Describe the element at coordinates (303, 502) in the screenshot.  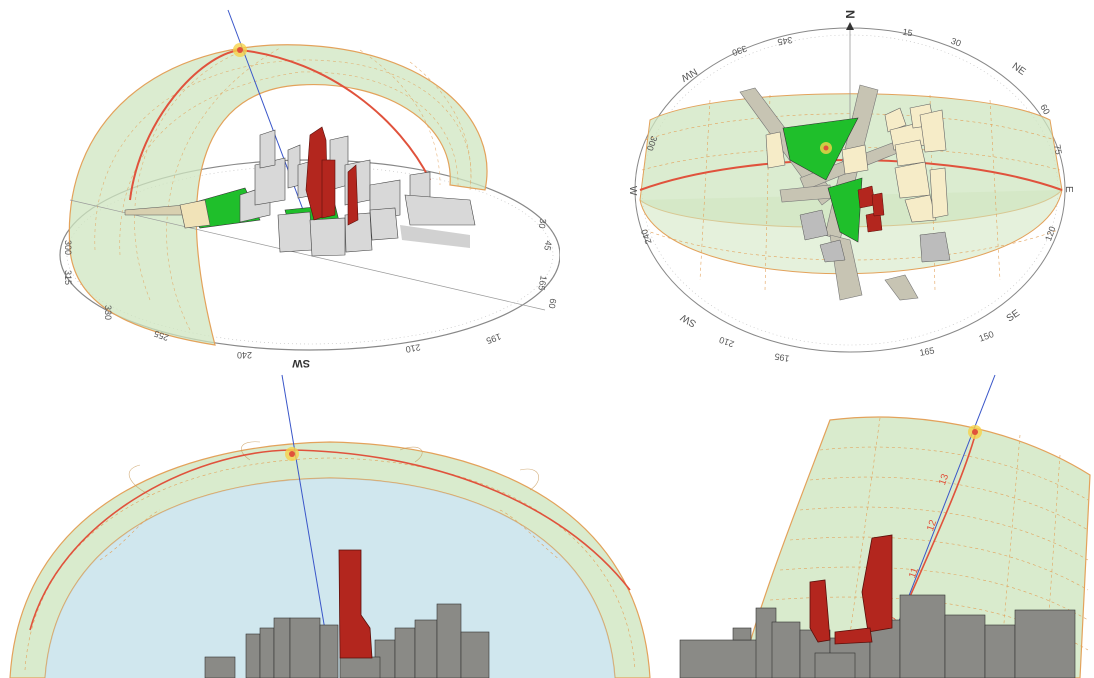
I see `sun-ray` at that location.